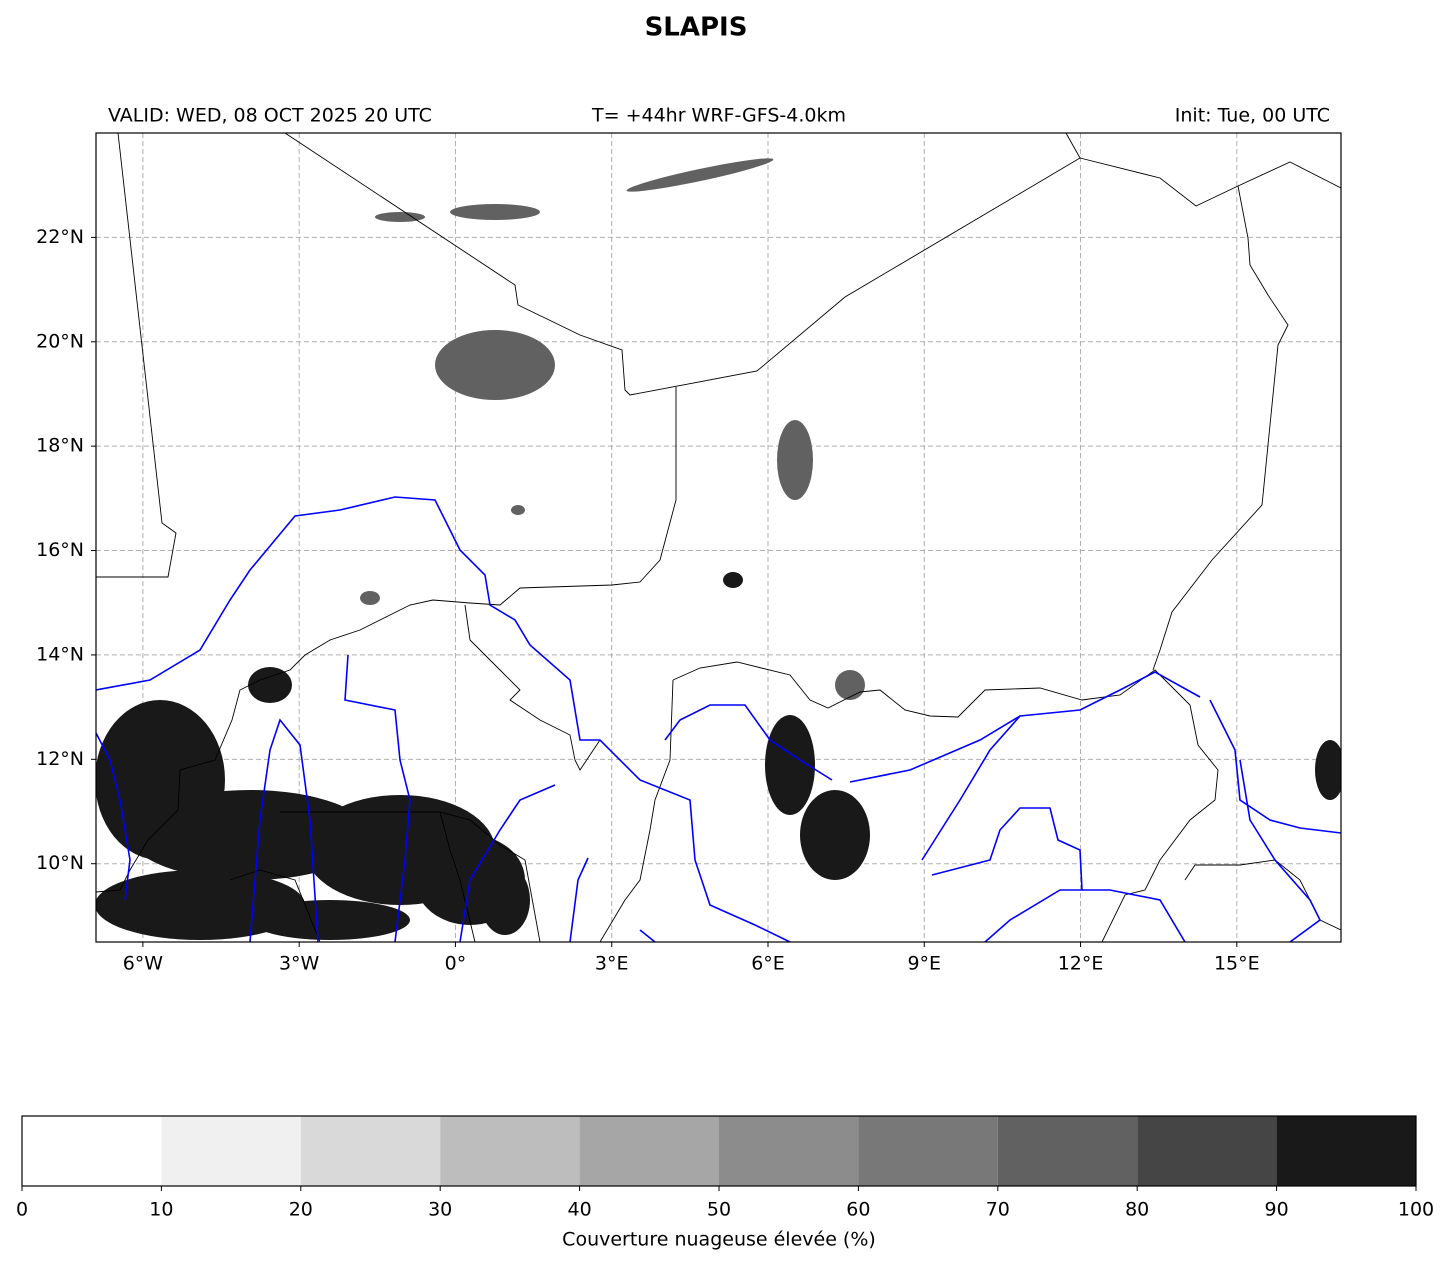 This screenshot has width=1451, height=1269. Describe the element at coordinates (440, 1210) in the screenshot. I see `colorbar-tick-label: 30` at that location.